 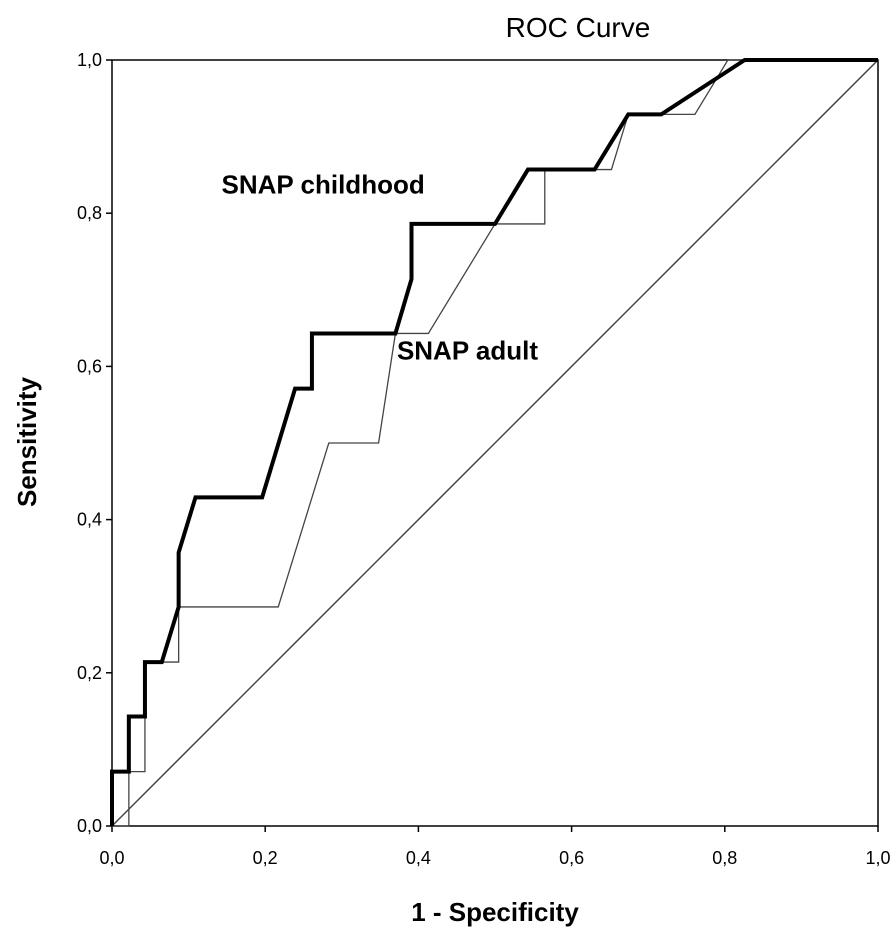 What do you see at coordinates (323, 184) in the screenshot?
I see `series-label-snap-childhood: SNAP childhood` at bounding box center [323, 184].